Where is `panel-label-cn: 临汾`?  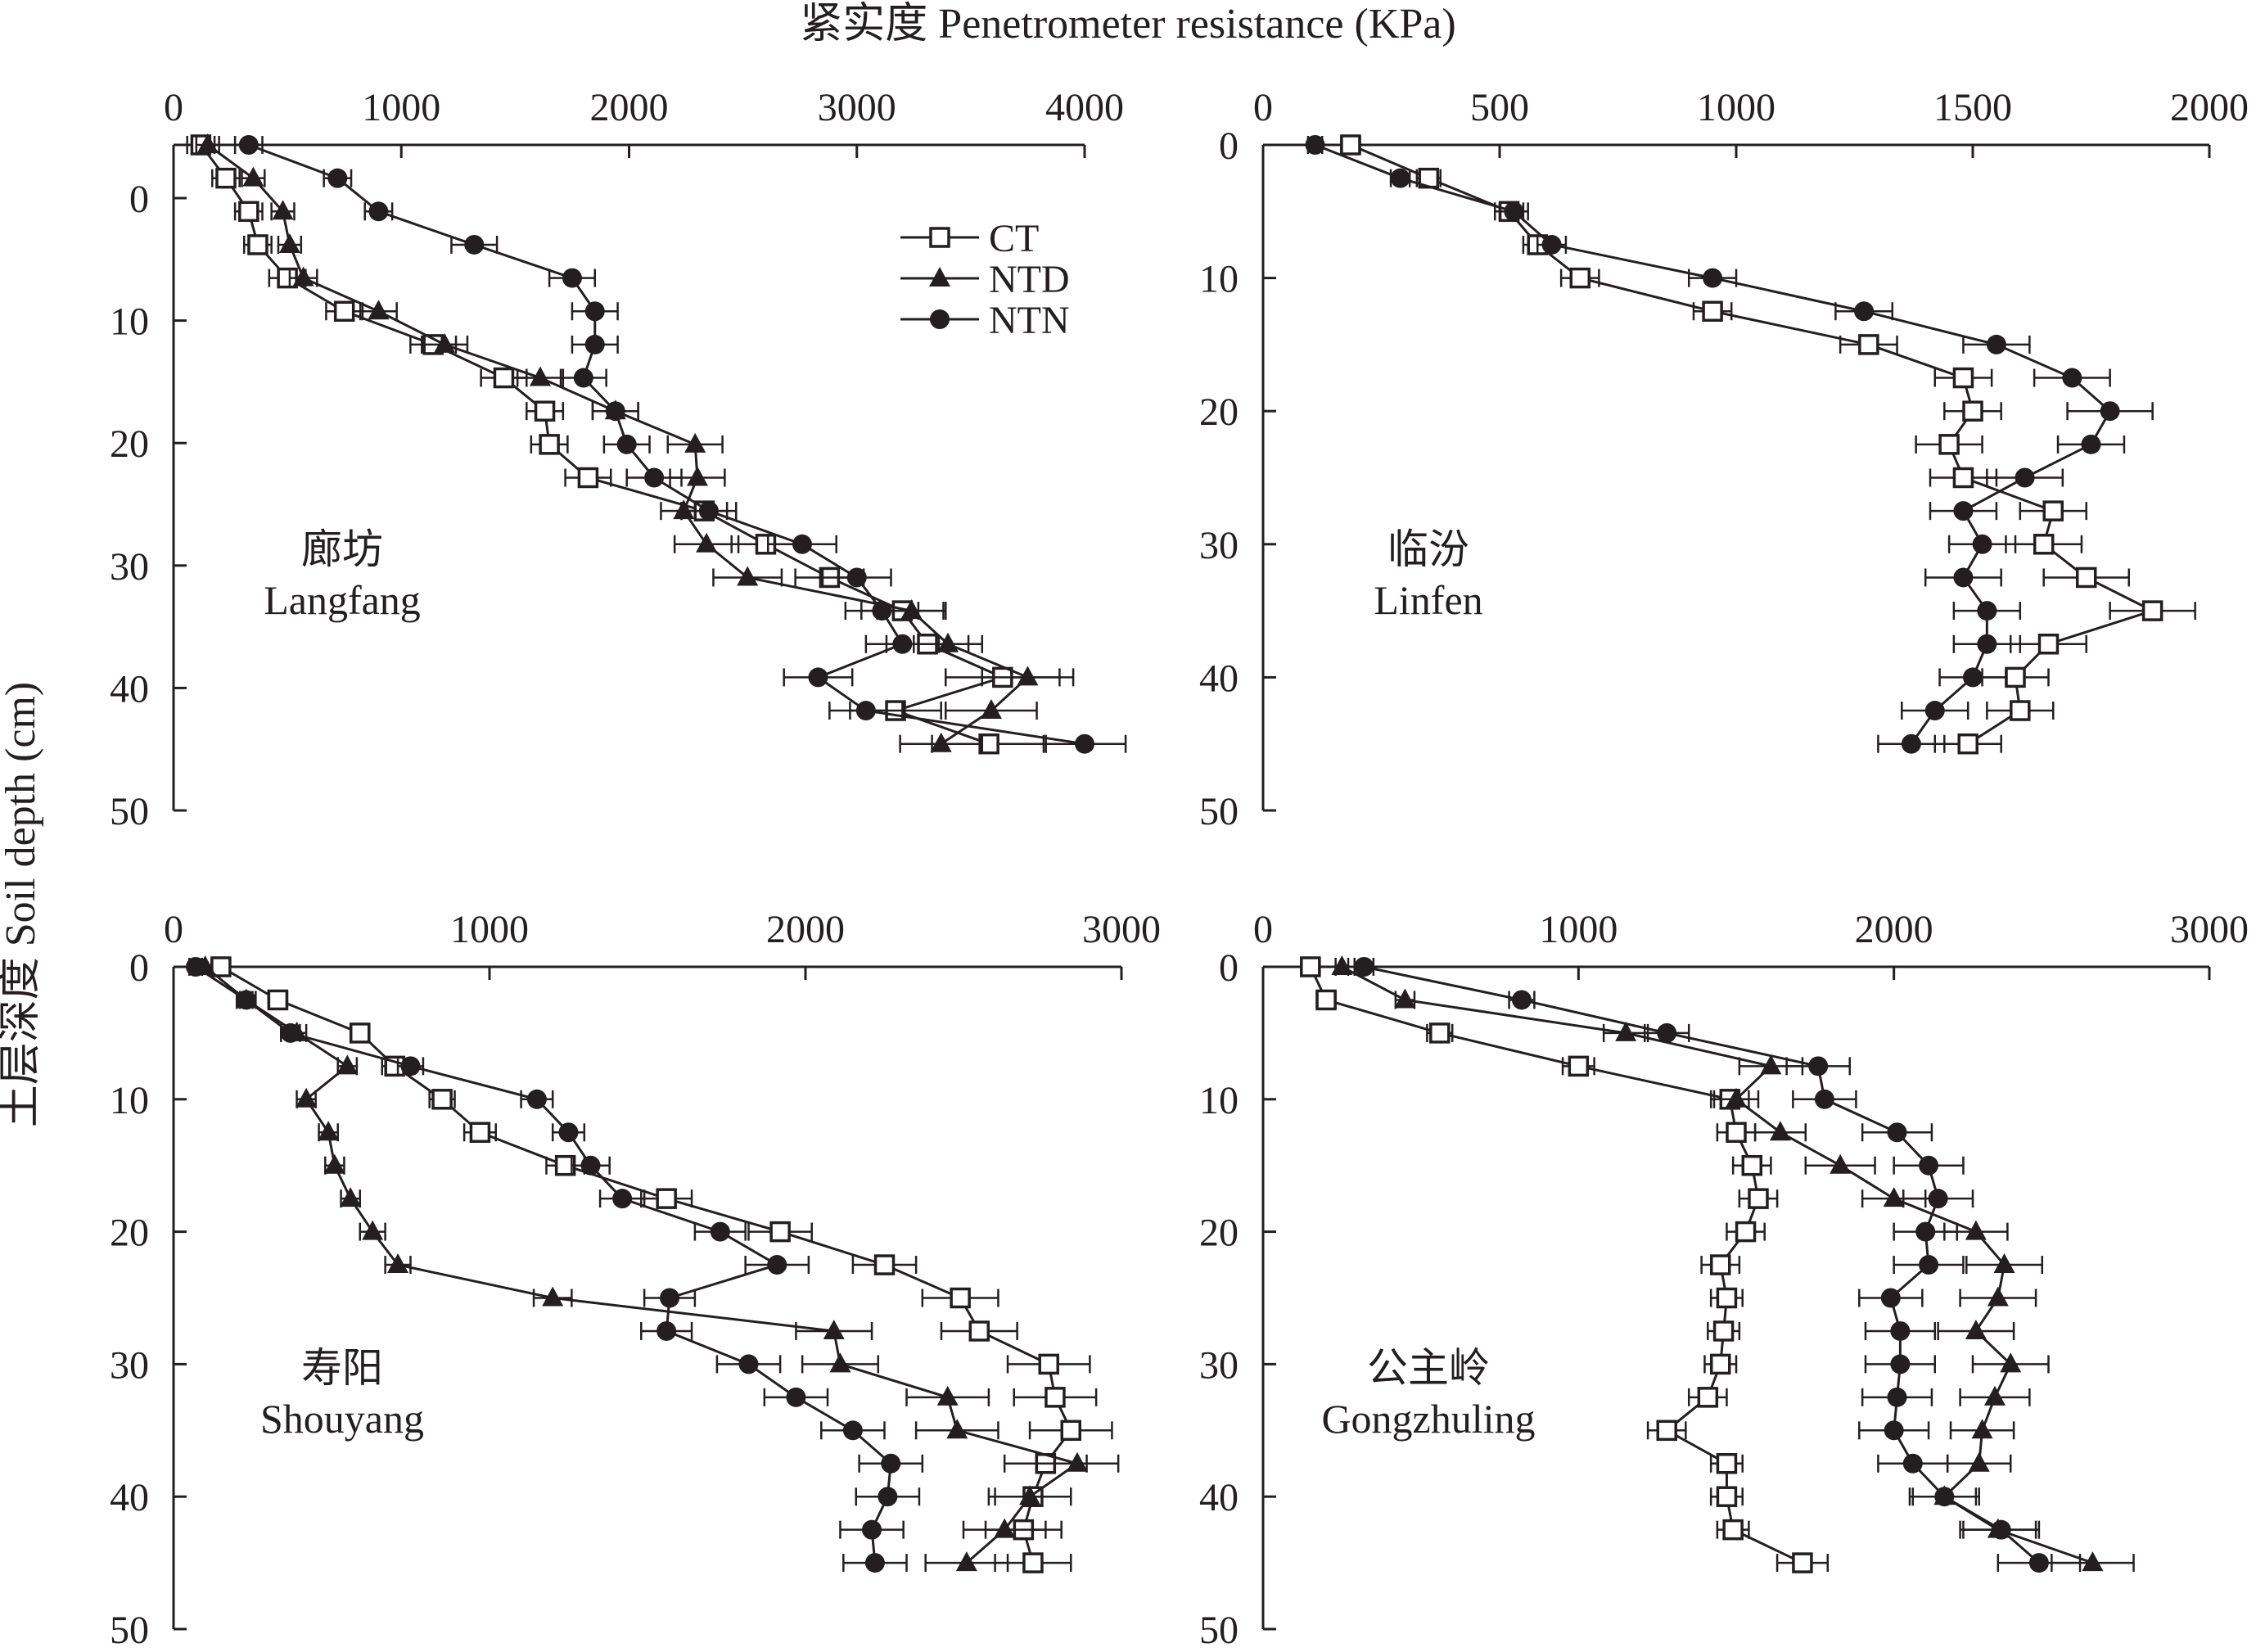 panel-label-cn: 临汾 is located at coordinates (1428, 549).